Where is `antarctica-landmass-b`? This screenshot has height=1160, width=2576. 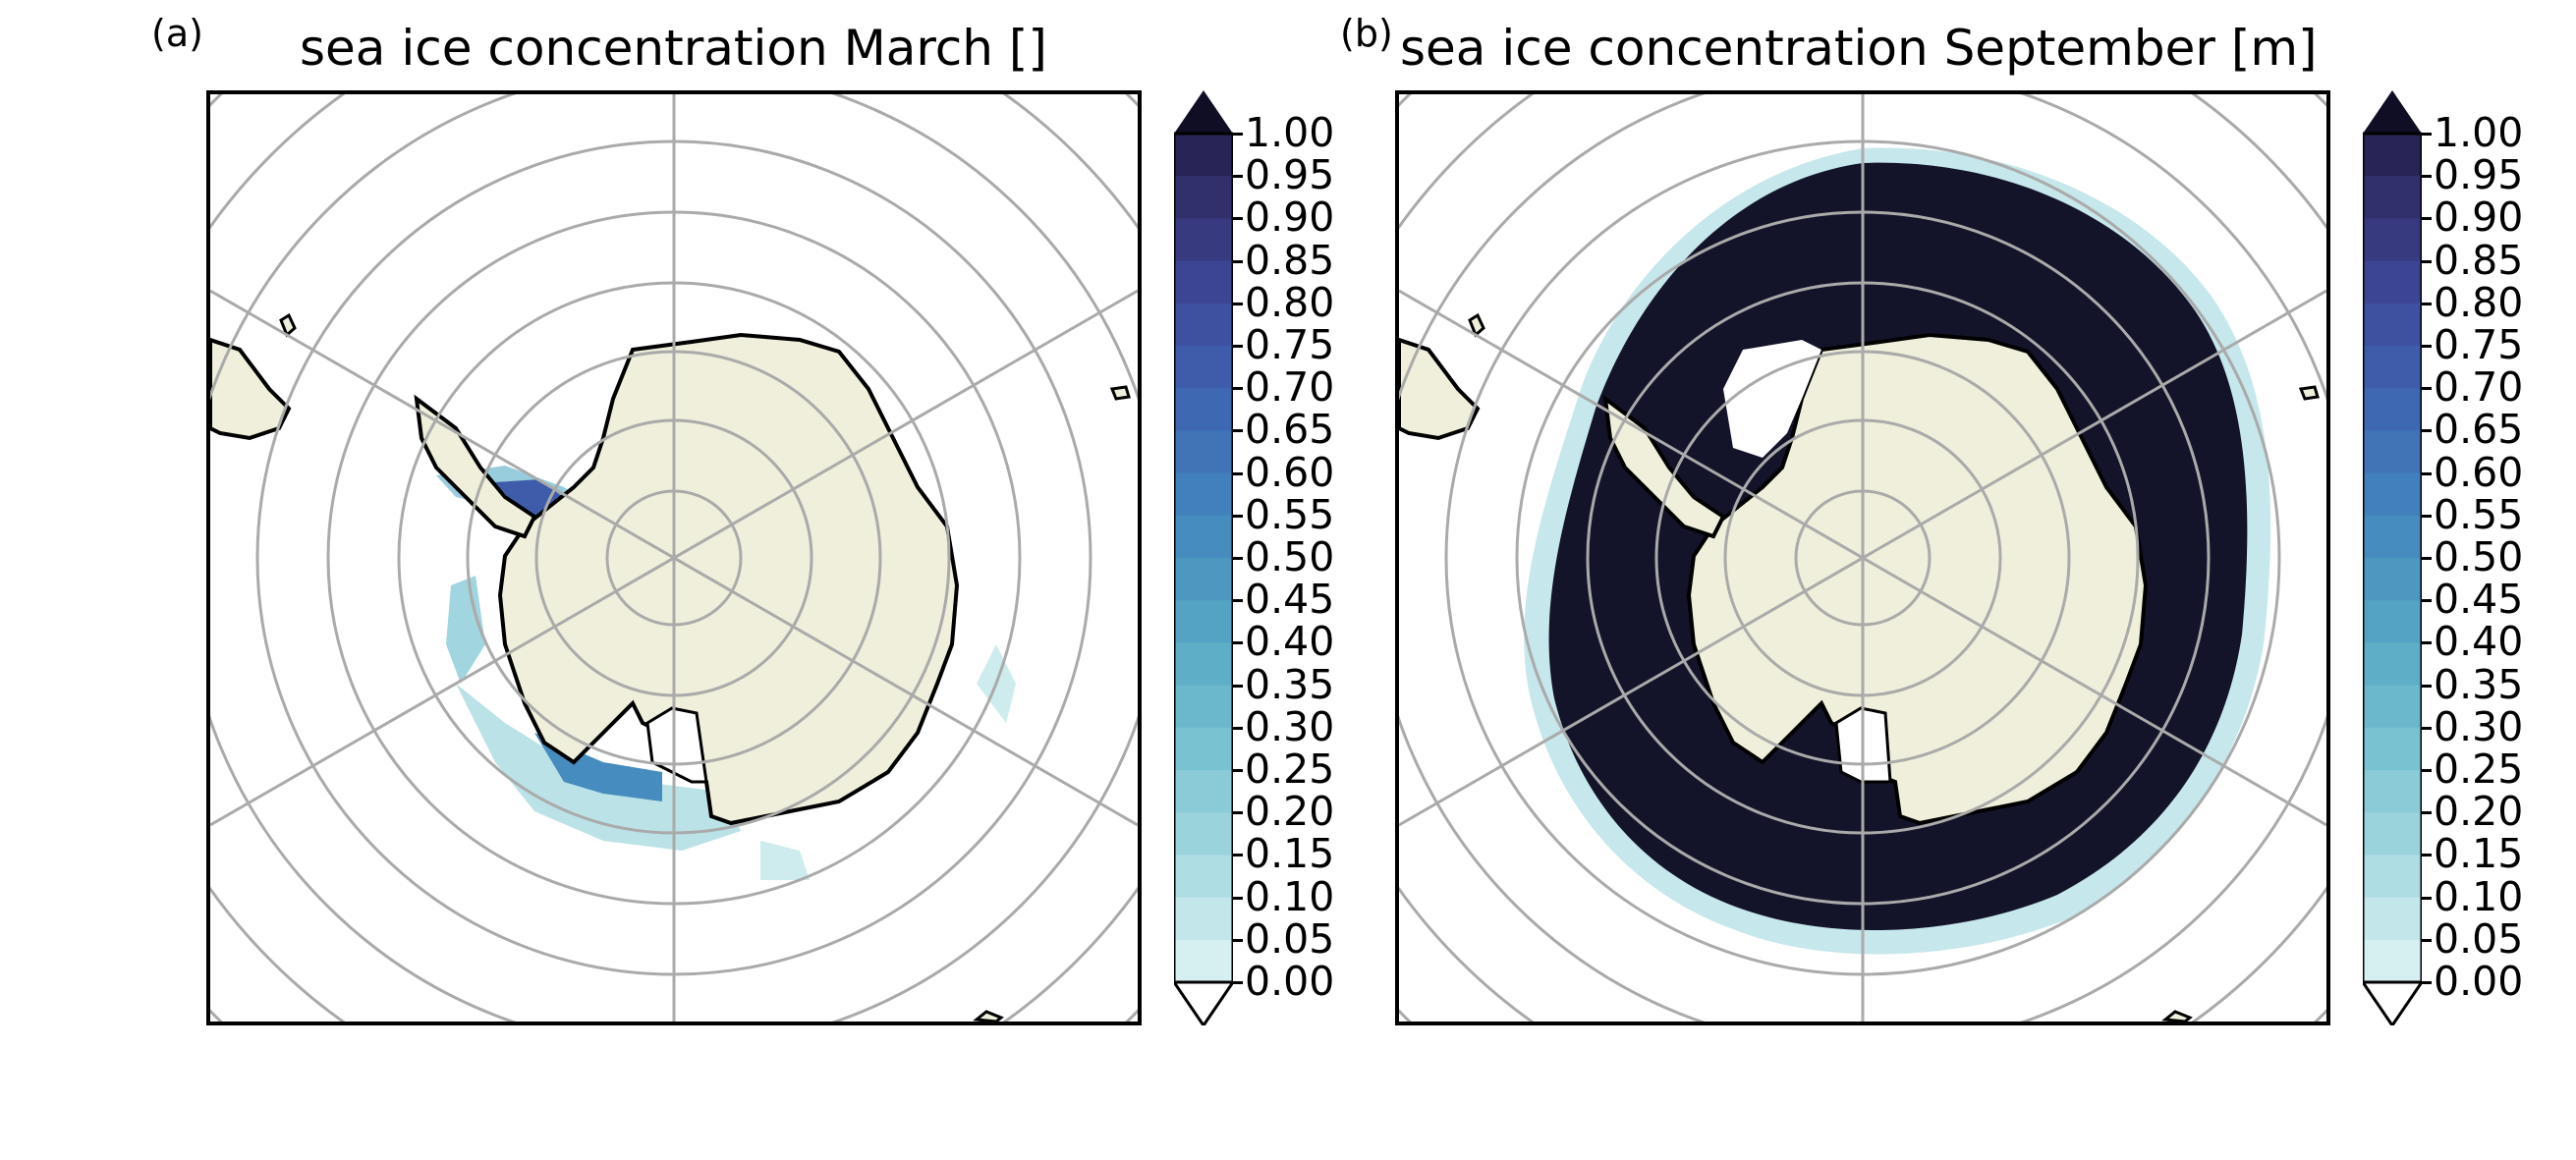
antarctica-landmass-b is located at coordinates (1875, 579).